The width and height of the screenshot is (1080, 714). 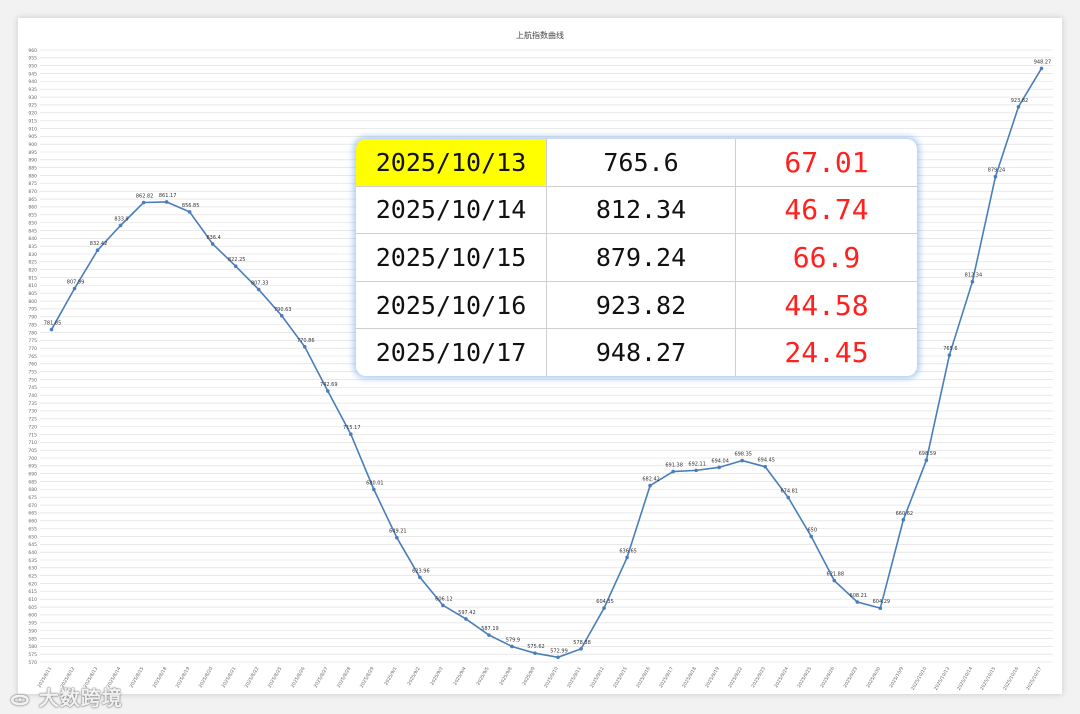 What do you see at coordinates (651, 480) in the screenshot?
I see `data-label: 682.42` at bounding box center [651, 480].